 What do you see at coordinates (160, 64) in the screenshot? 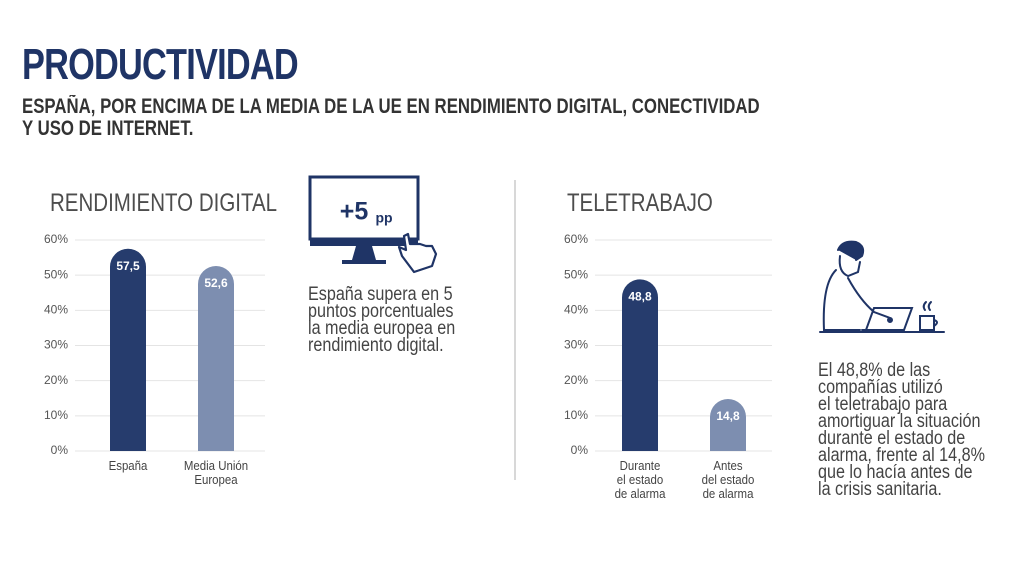
I see `page-title: PRODUCTIVIDAD` at bounding box center [160, 64].